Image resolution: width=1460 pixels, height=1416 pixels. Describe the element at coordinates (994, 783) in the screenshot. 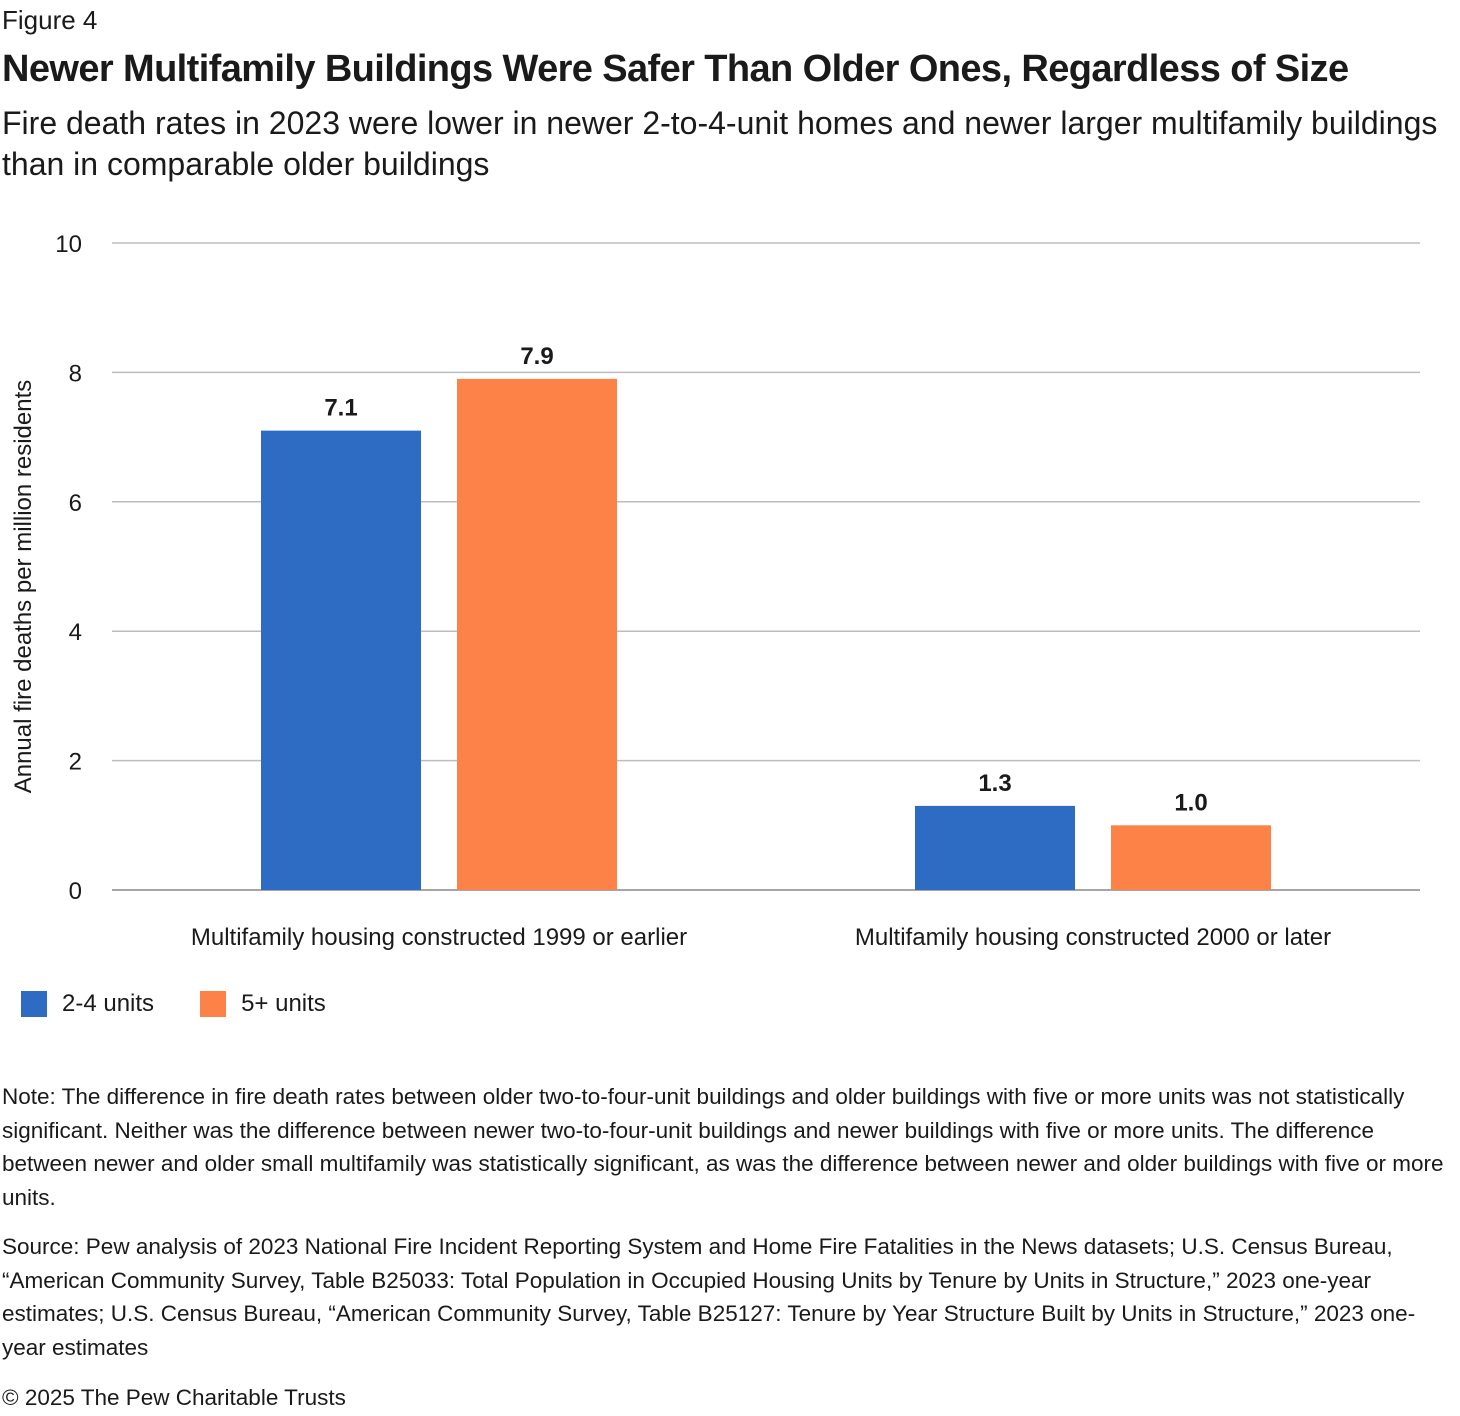

I see `data-label: 1.3` at that location.